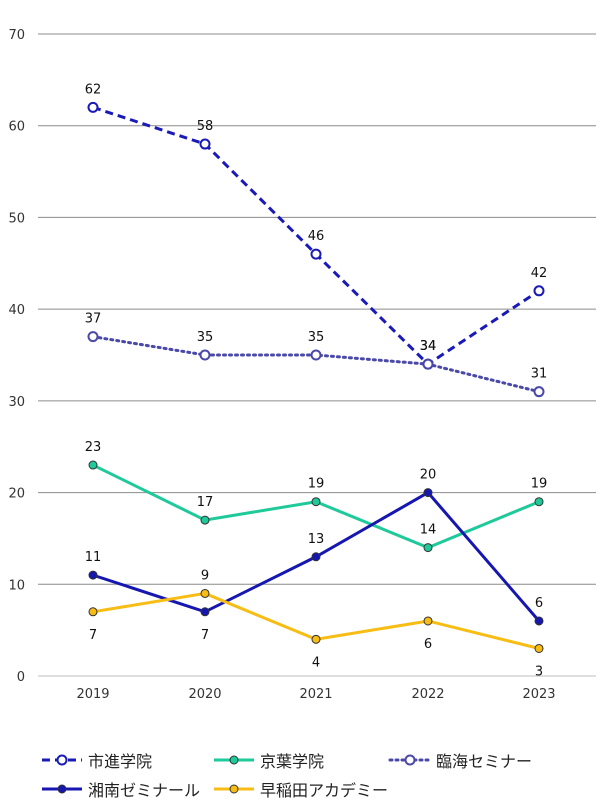 This screenshot has height=811, width=610. What do you see at coordinates (538, 694) in the screenshot?
I see `x-tick-label: 2023` at bounding box center [538, 694].